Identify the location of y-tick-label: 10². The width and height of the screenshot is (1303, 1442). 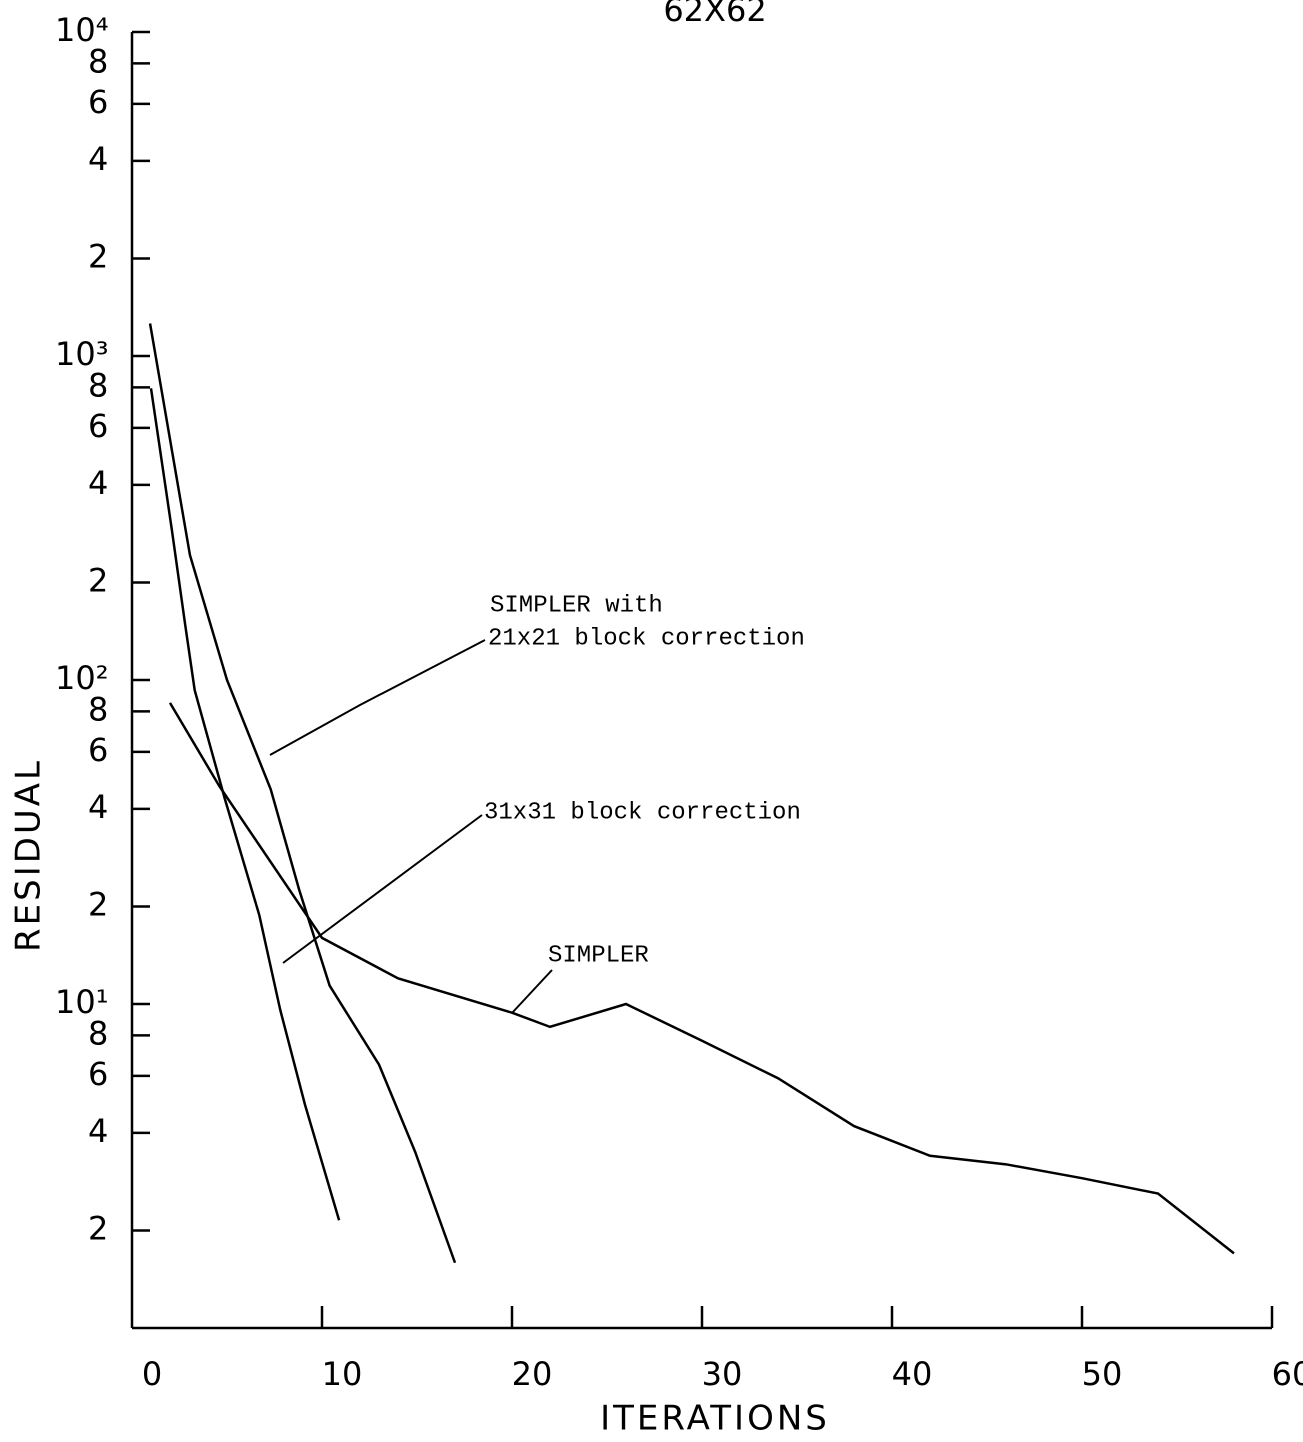
(82, 678).